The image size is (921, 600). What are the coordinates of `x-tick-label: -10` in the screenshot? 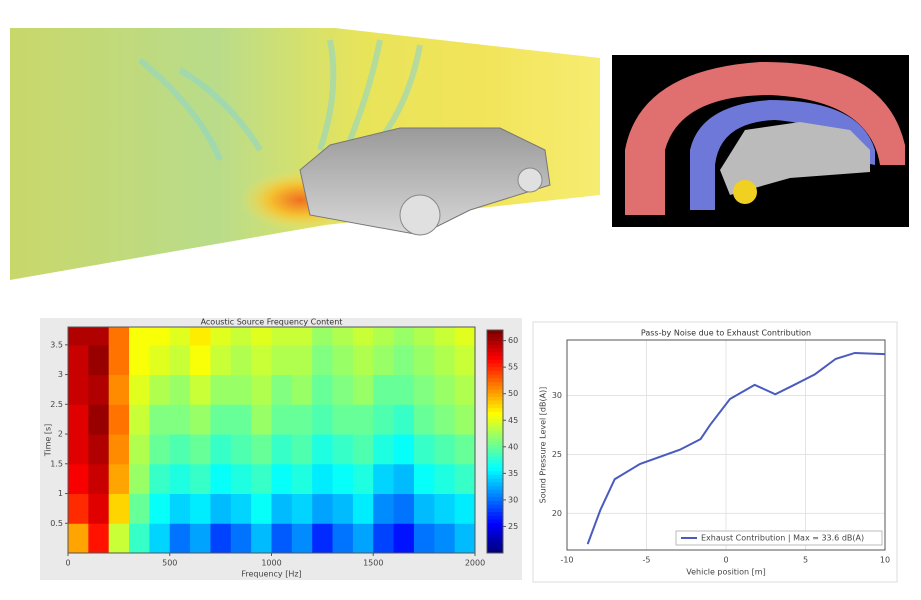 It's located at (566, 560).